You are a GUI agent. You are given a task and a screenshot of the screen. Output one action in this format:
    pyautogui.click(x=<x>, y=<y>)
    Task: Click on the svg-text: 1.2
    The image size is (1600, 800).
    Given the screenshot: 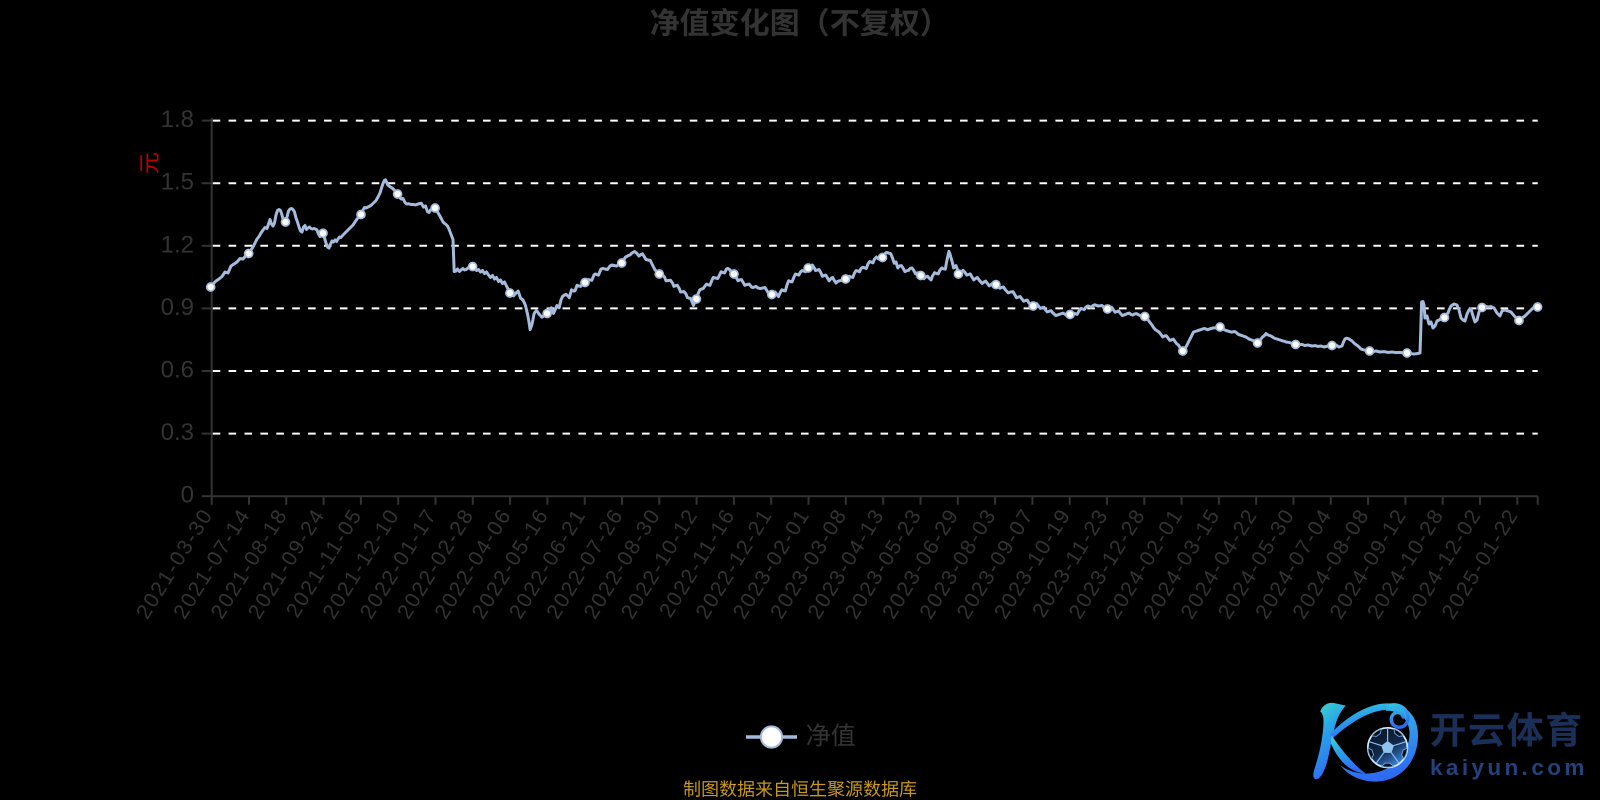 What is the action you would take?
    pyautogui.click(x=177, y=244)
    